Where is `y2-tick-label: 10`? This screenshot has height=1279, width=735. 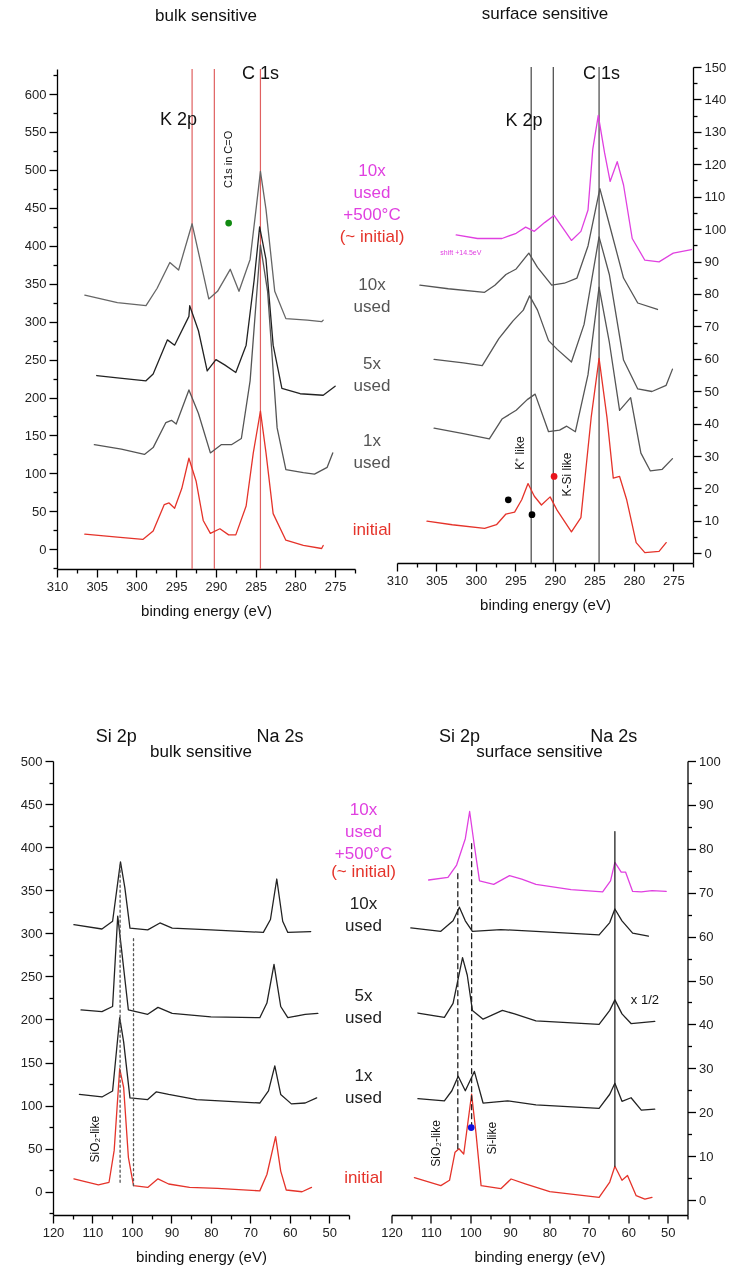
y2-tick-label: 10 is located at coordinates (711, 521).